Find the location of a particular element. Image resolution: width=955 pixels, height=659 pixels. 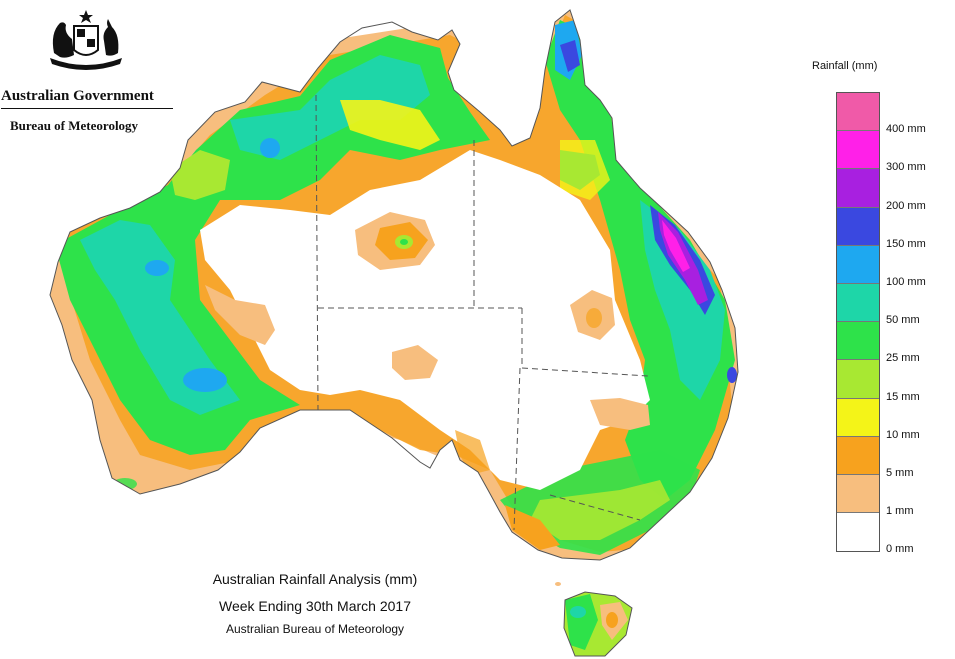

map-source: Australian Bureau of Meteorology is located at coordinates (315, 629).